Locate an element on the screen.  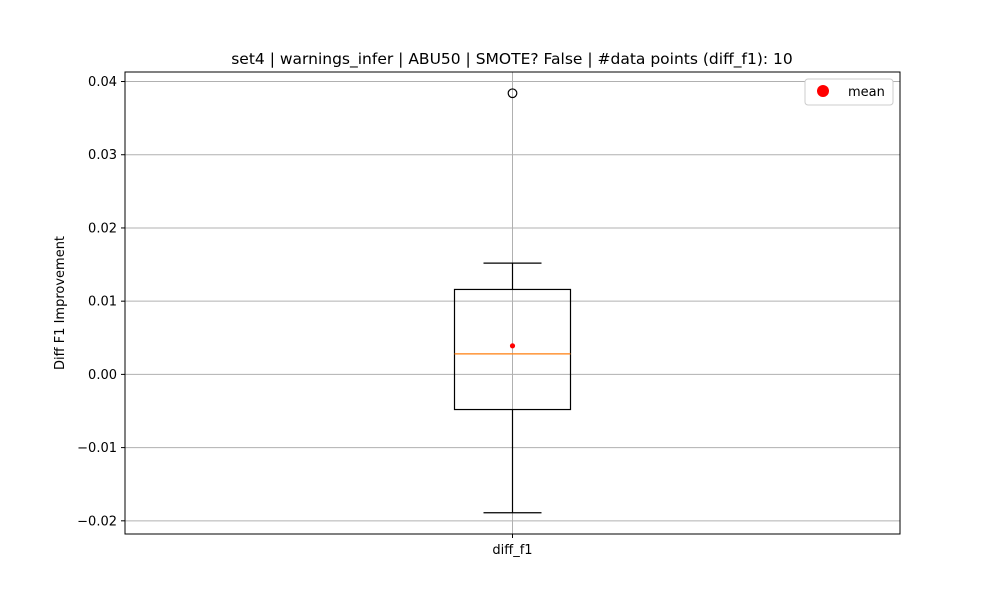
legend-box is located at coordinates (849, 92).